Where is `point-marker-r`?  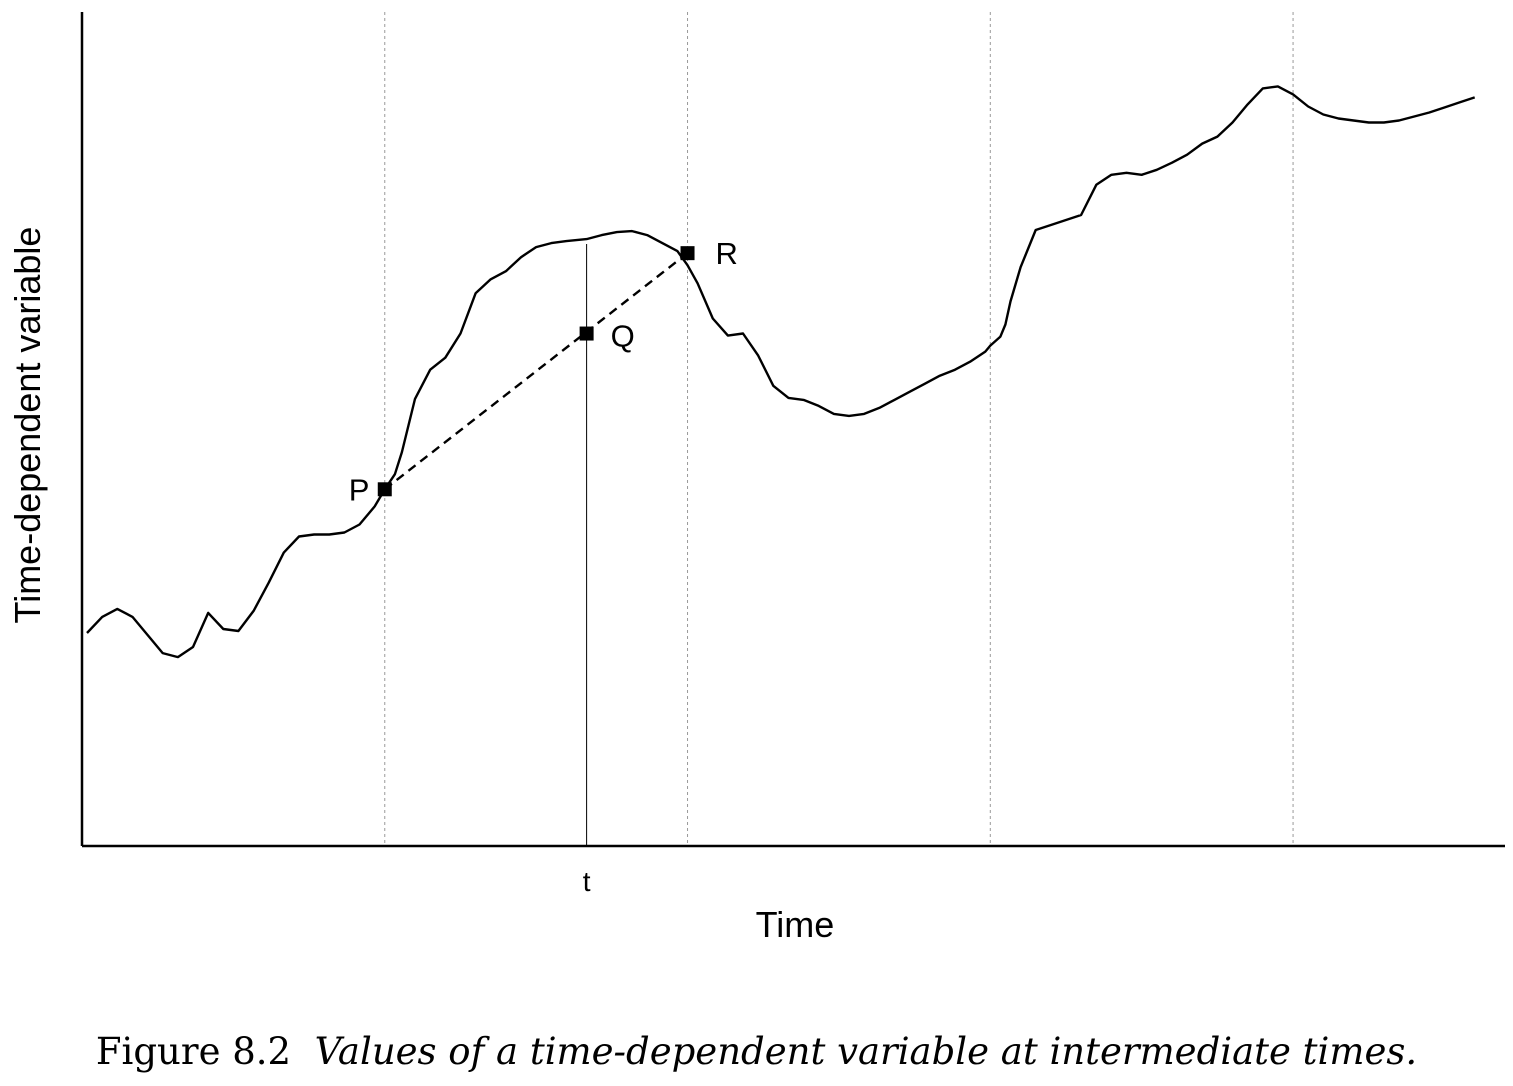
point-marker-r is located at coordinates (687, 253).